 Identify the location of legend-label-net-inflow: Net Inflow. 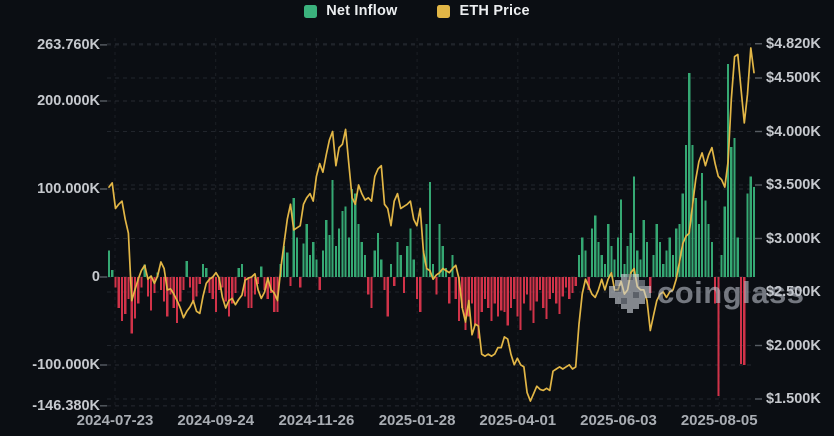
(362, 11).